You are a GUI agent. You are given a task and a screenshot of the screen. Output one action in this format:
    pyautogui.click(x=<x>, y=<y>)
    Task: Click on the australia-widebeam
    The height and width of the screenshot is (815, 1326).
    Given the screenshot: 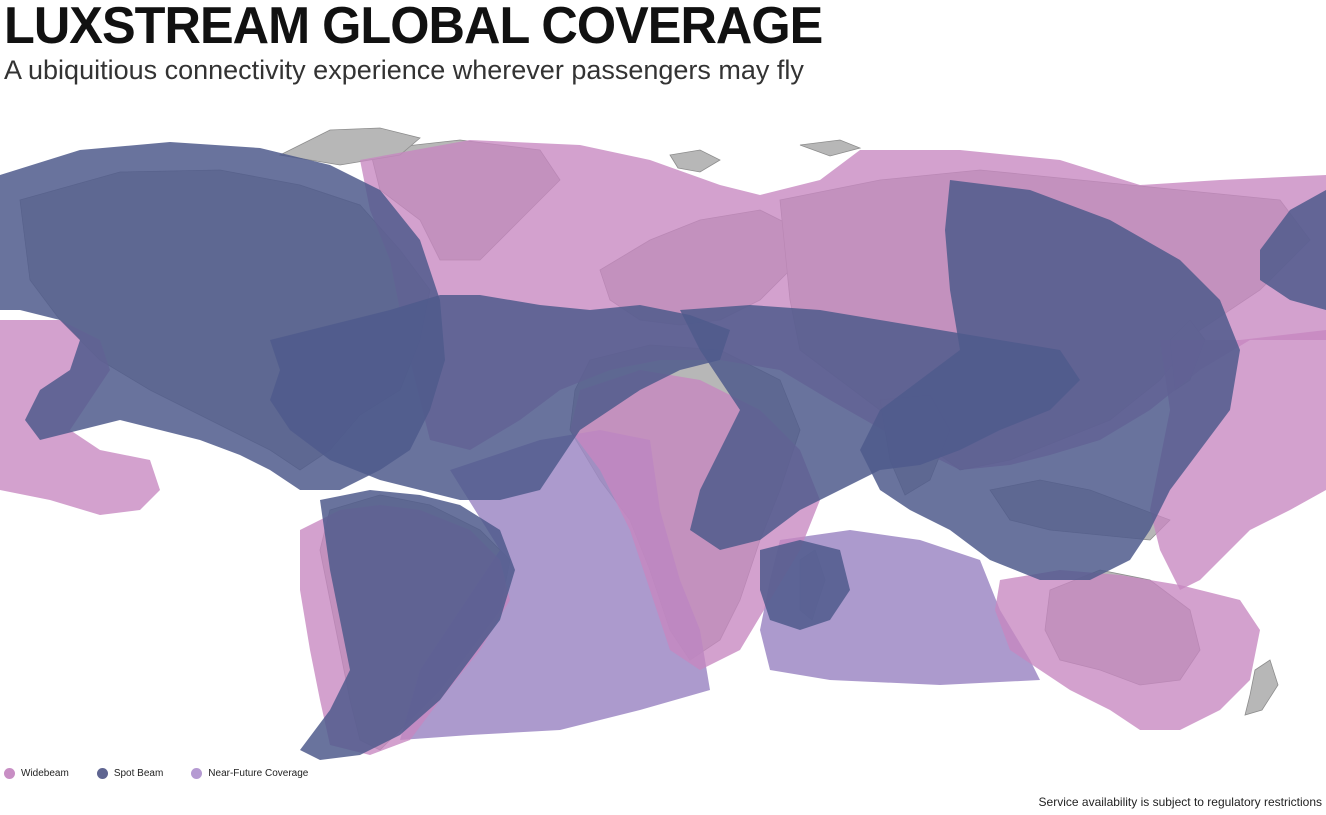 What is the action you would take?
    pyautogui.click(x=1127, y=650)
    